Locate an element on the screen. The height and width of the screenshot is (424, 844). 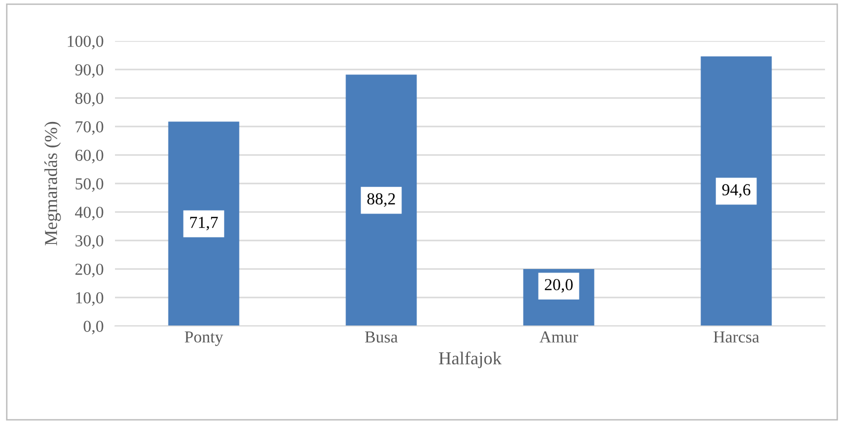
data-label: 88,2 is located at coordinates (381, 200).